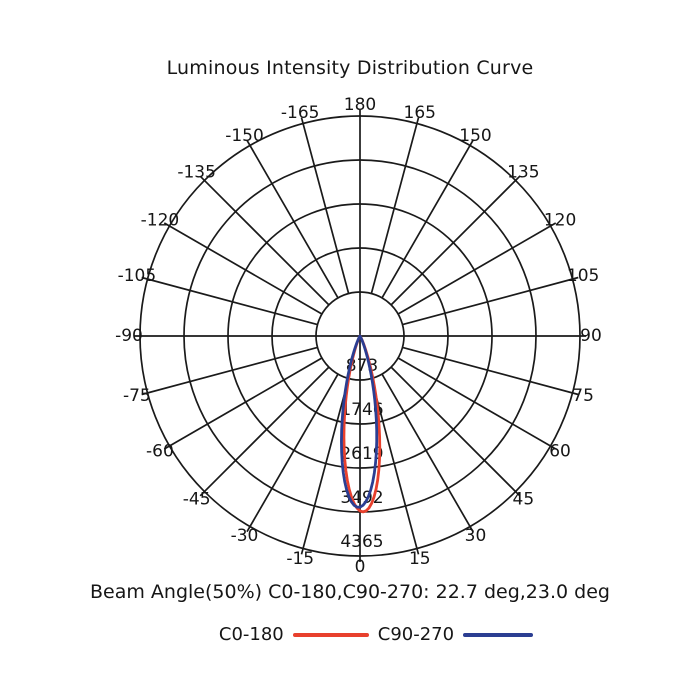 This screenshot has height=700, width=700. Describe the element at coordinates (420, 559) in the screenshot. I see `angle-tick-label: 15` at that location.